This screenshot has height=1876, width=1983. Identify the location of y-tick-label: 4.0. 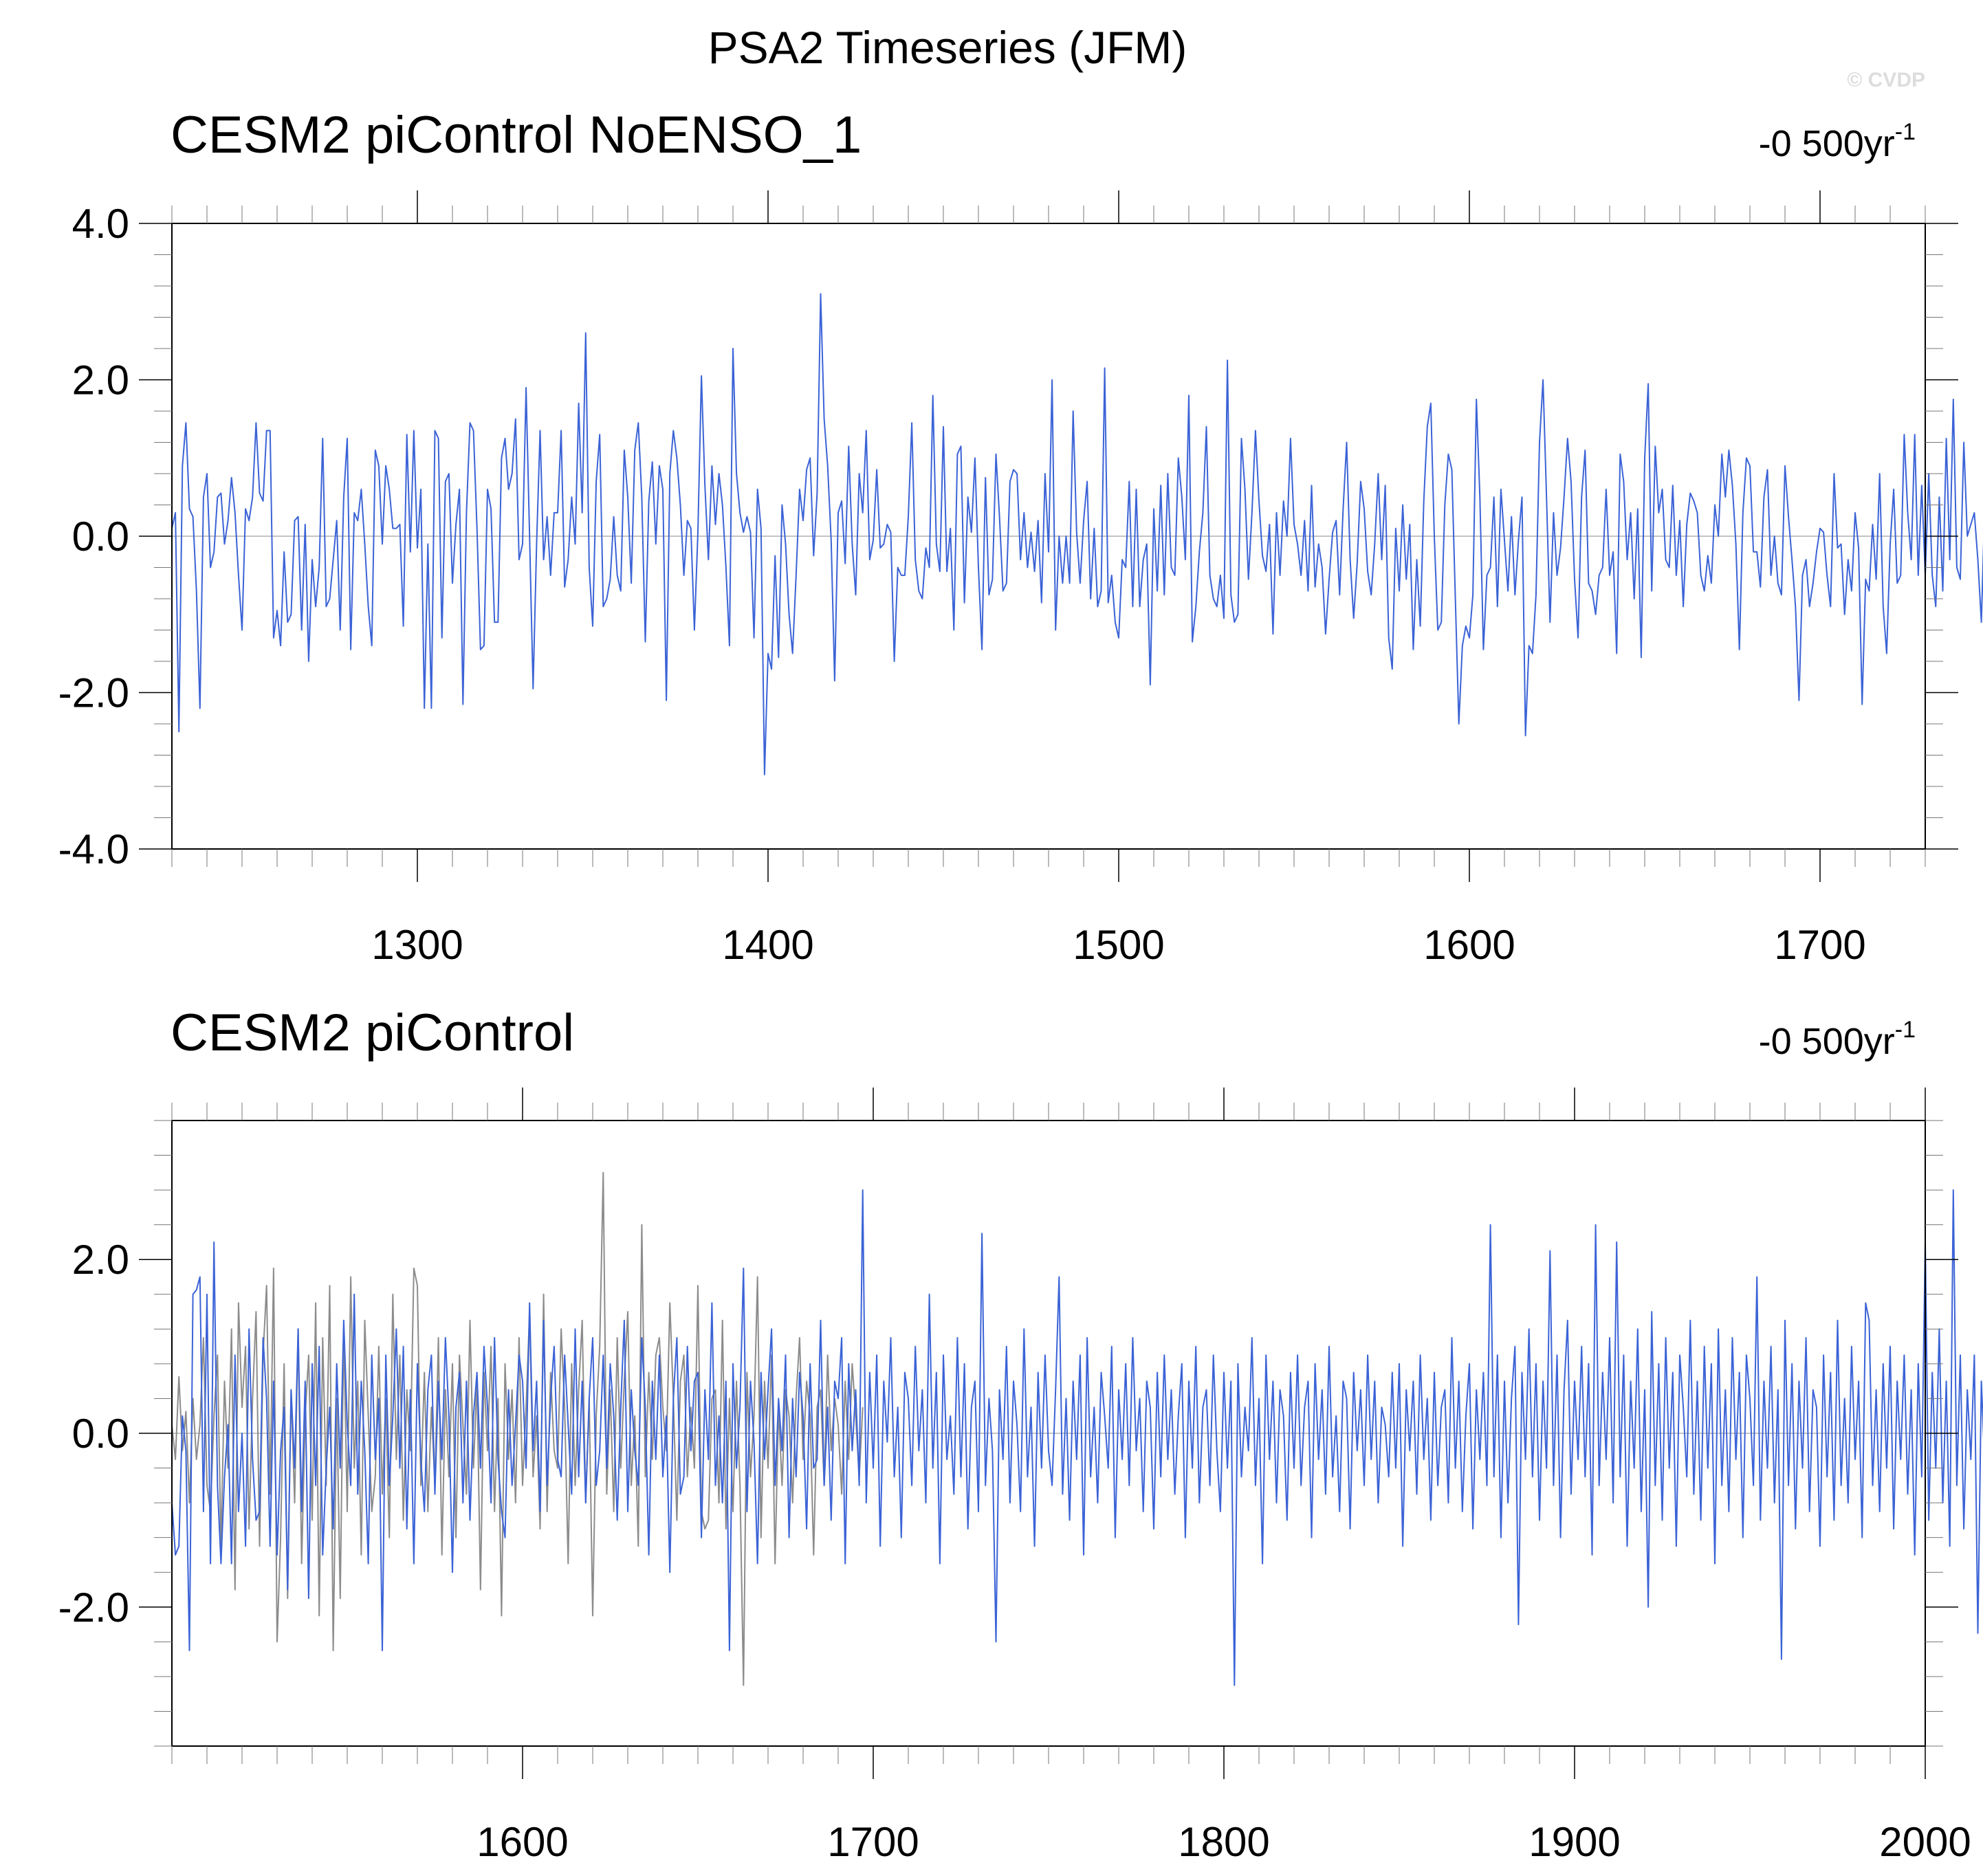
(101, 224).